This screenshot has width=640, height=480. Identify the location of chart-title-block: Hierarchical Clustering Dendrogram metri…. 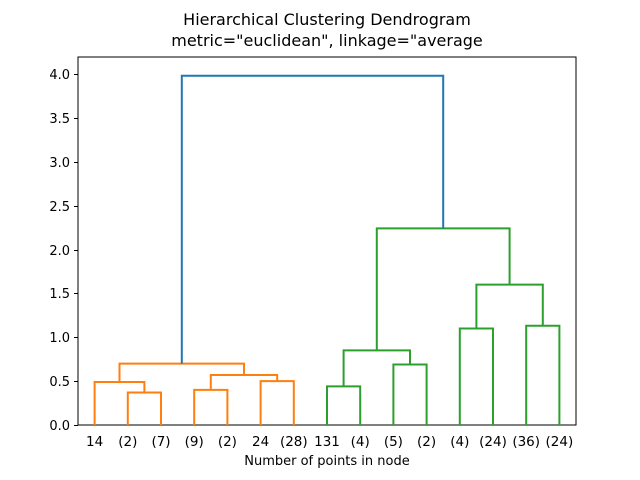
(327, 30).